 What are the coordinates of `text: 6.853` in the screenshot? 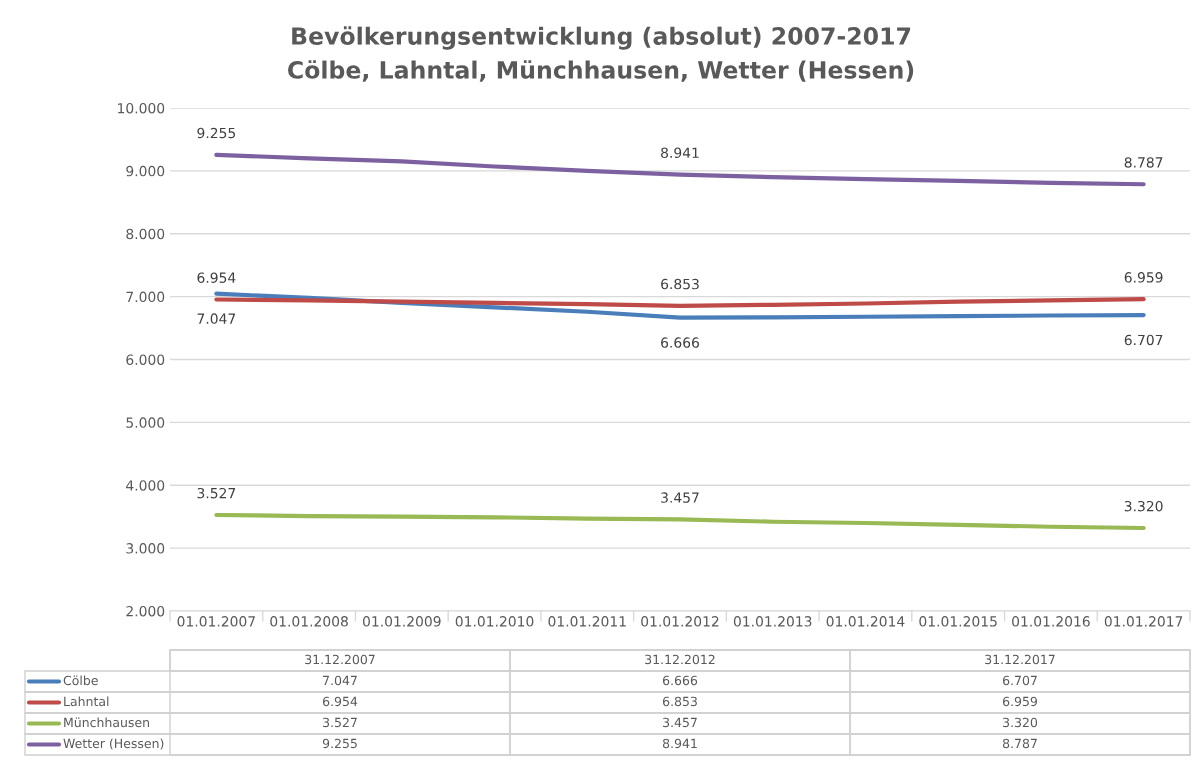 It's located at (679, 701).